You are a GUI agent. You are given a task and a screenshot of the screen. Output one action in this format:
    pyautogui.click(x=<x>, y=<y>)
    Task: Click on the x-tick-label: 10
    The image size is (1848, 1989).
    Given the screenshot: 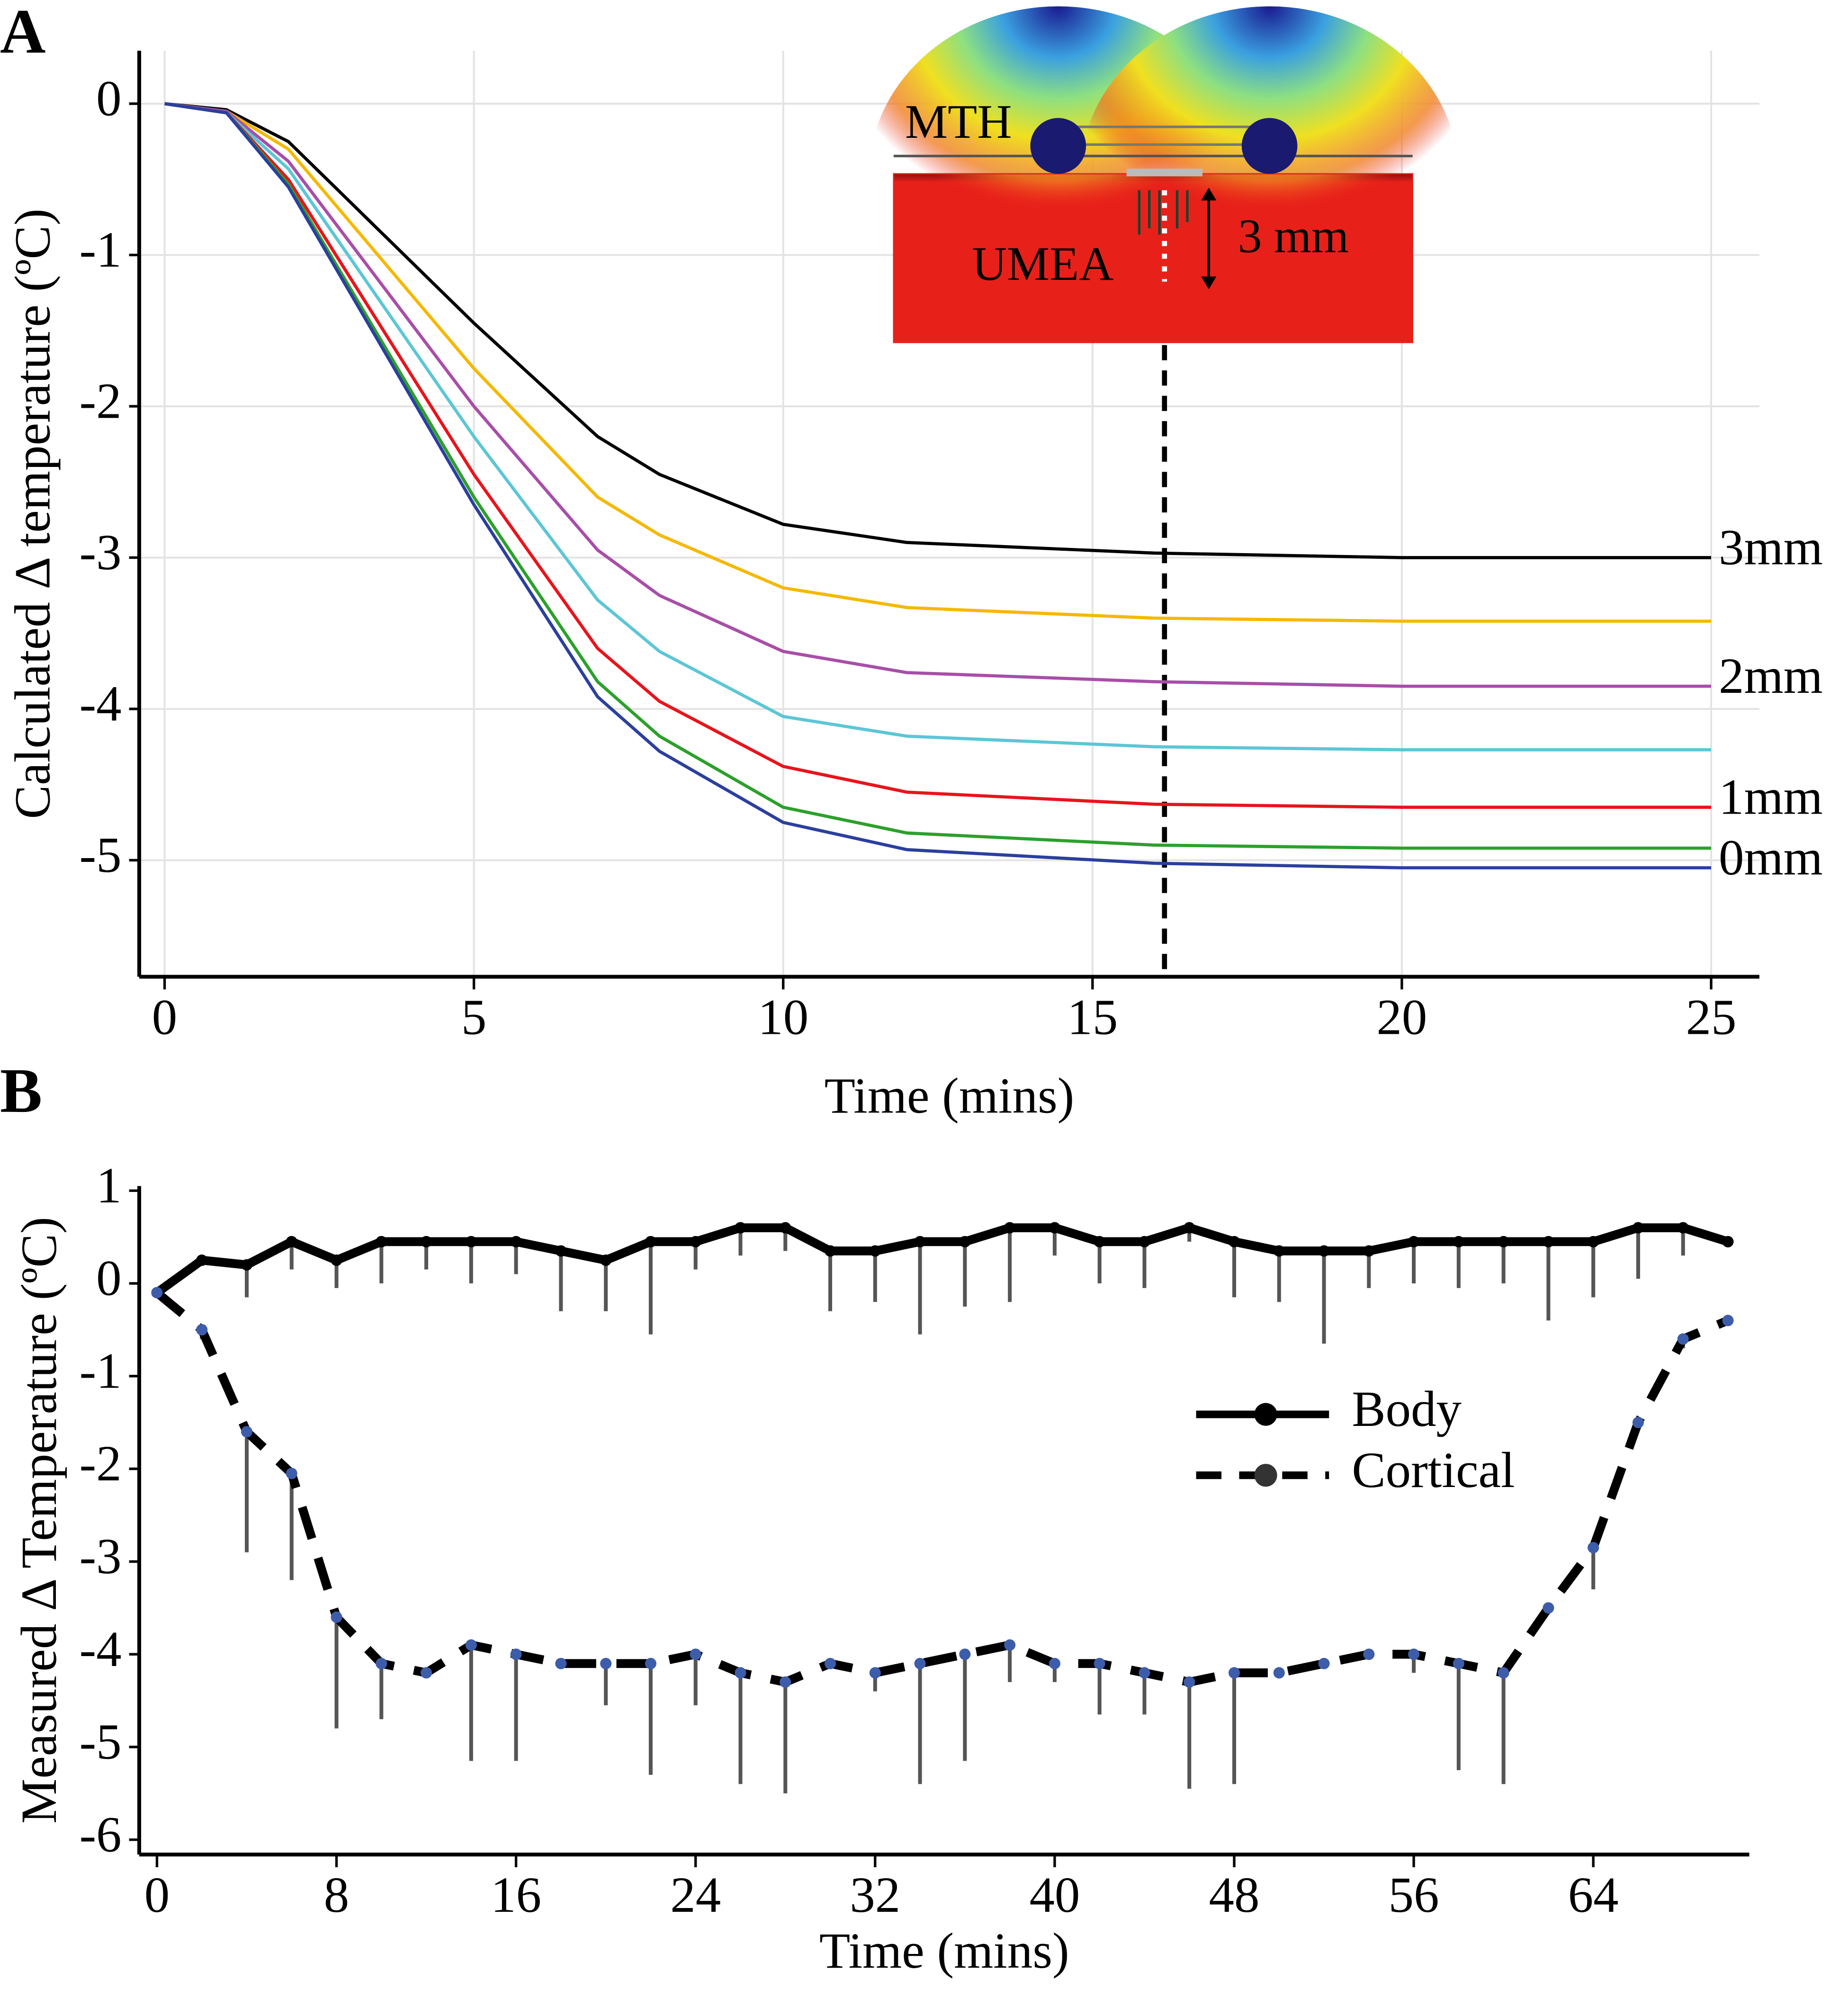 What is the action you would take?
    pyautogui.click(x=783, y=1017)
    